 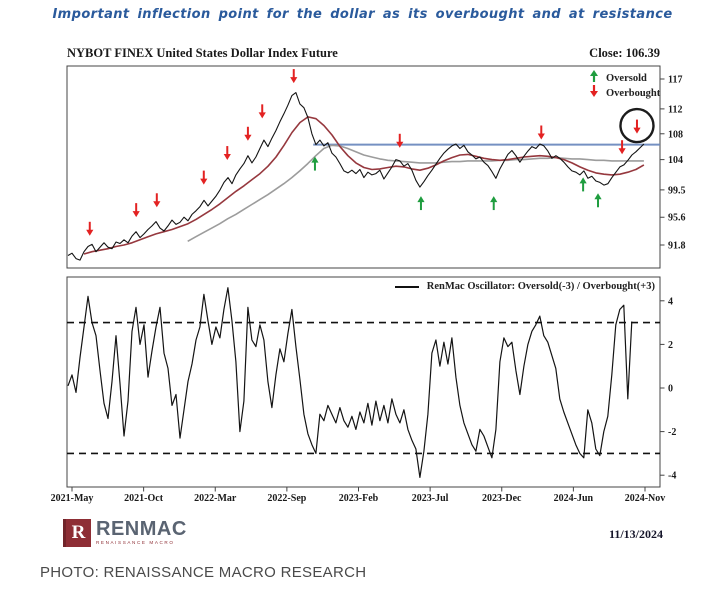 I want to click on x-tick-label: 2023-Dec, so click(x=502, y=498).